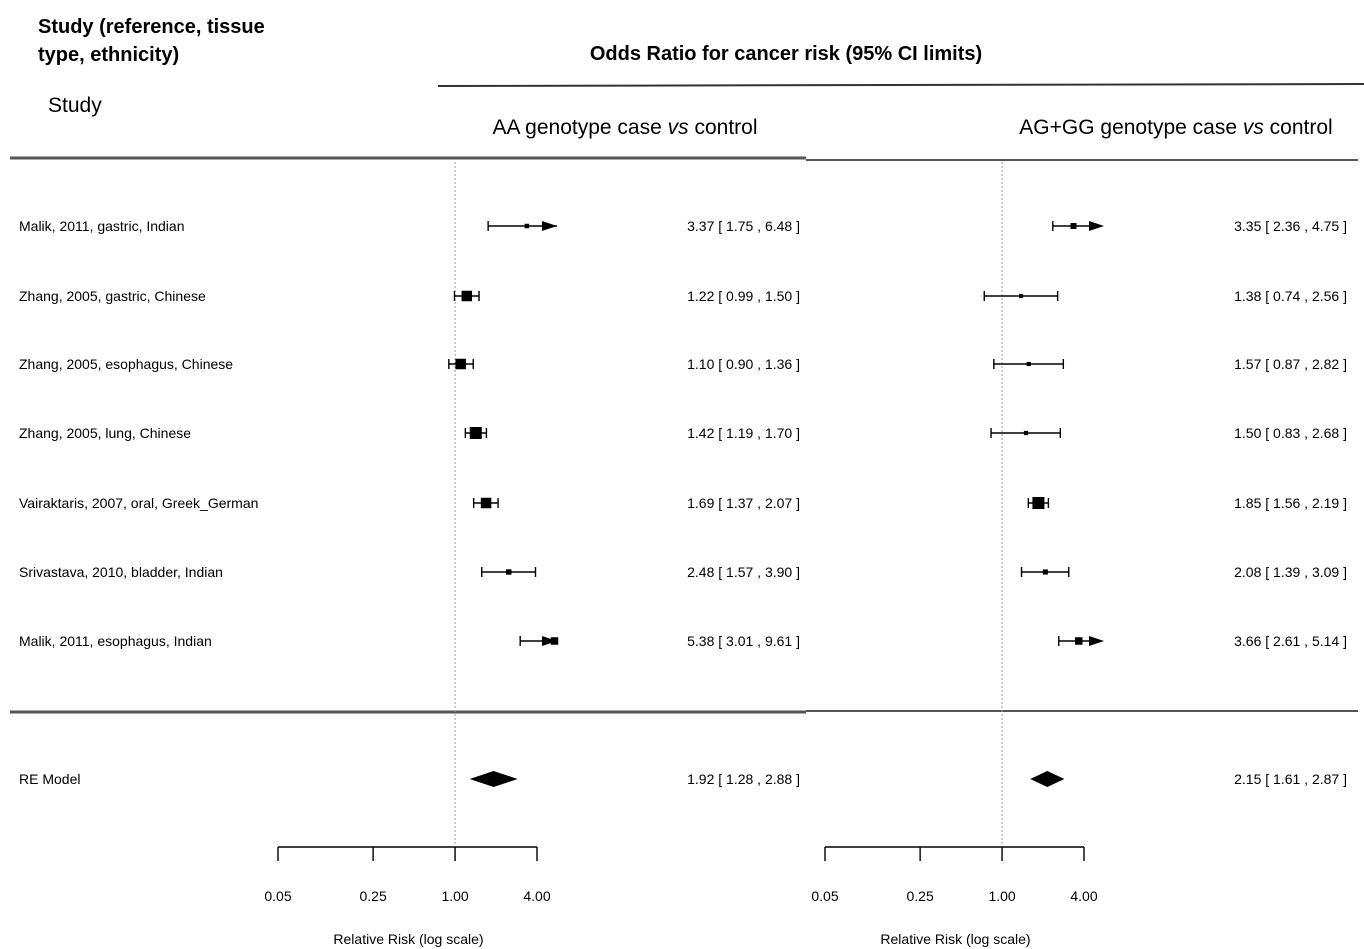 The width and height of the screenshot is (1364, 949). I want to click on panel-title-aa: AA genotype case vs control, so click(624, 127).